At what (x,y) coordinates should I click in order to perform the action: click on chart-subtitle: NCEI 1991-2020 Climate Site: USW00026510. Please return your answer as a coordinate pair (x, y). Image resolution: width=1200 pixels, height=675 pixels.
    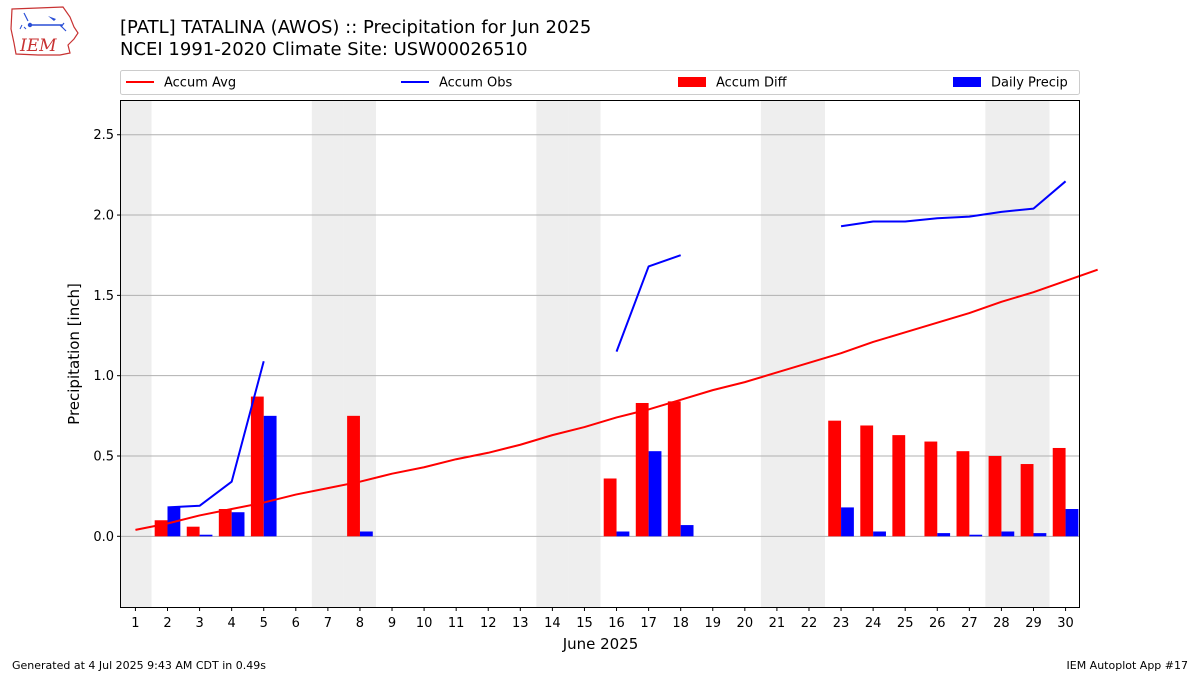
    Looking at the image, I should click on (324, 49).